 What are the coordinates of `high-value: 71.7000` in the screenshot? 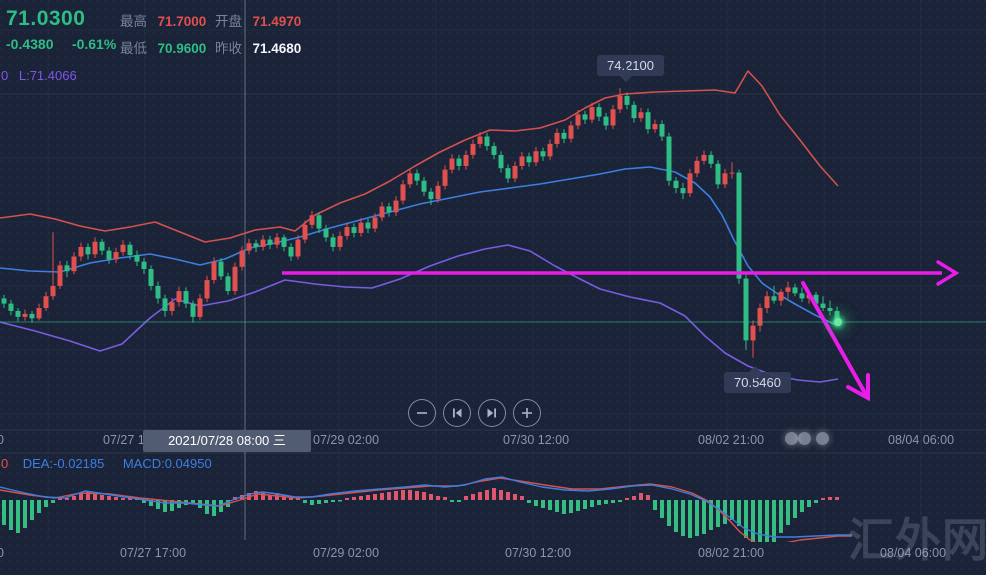 It's located at (182, 21).